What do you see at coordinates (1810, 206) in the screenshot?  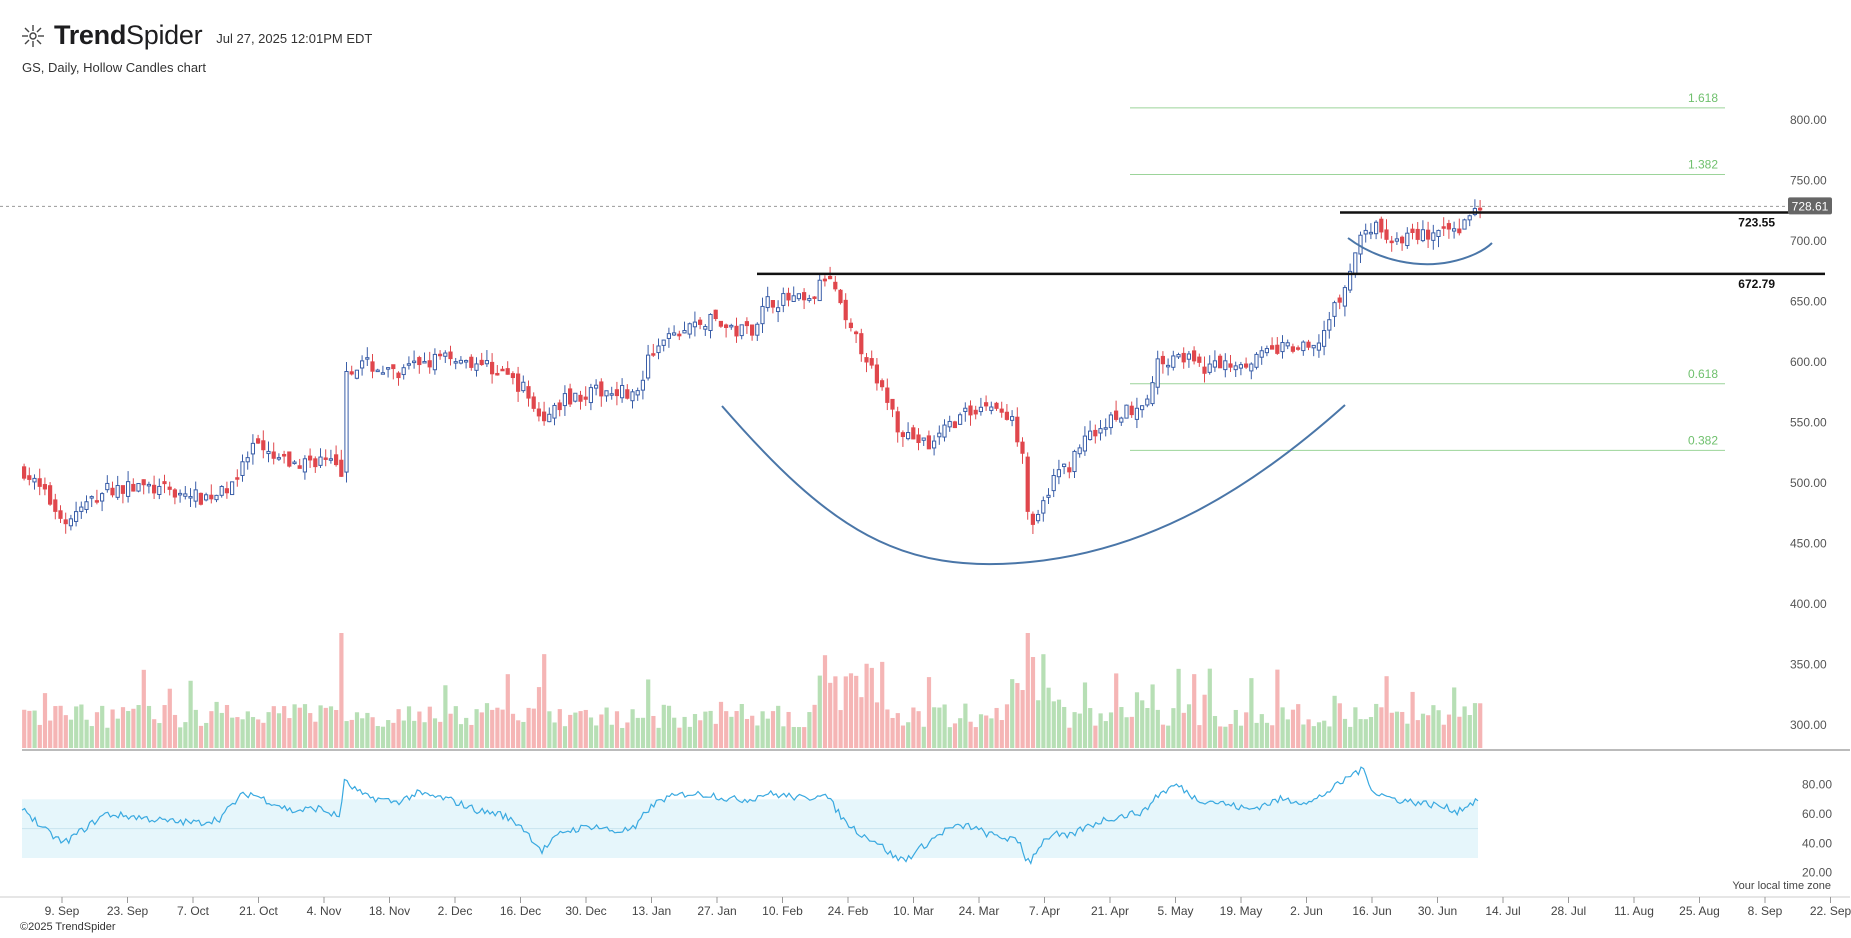 I see `last-price-label: 728.61` at bounding box center [1810, 206].